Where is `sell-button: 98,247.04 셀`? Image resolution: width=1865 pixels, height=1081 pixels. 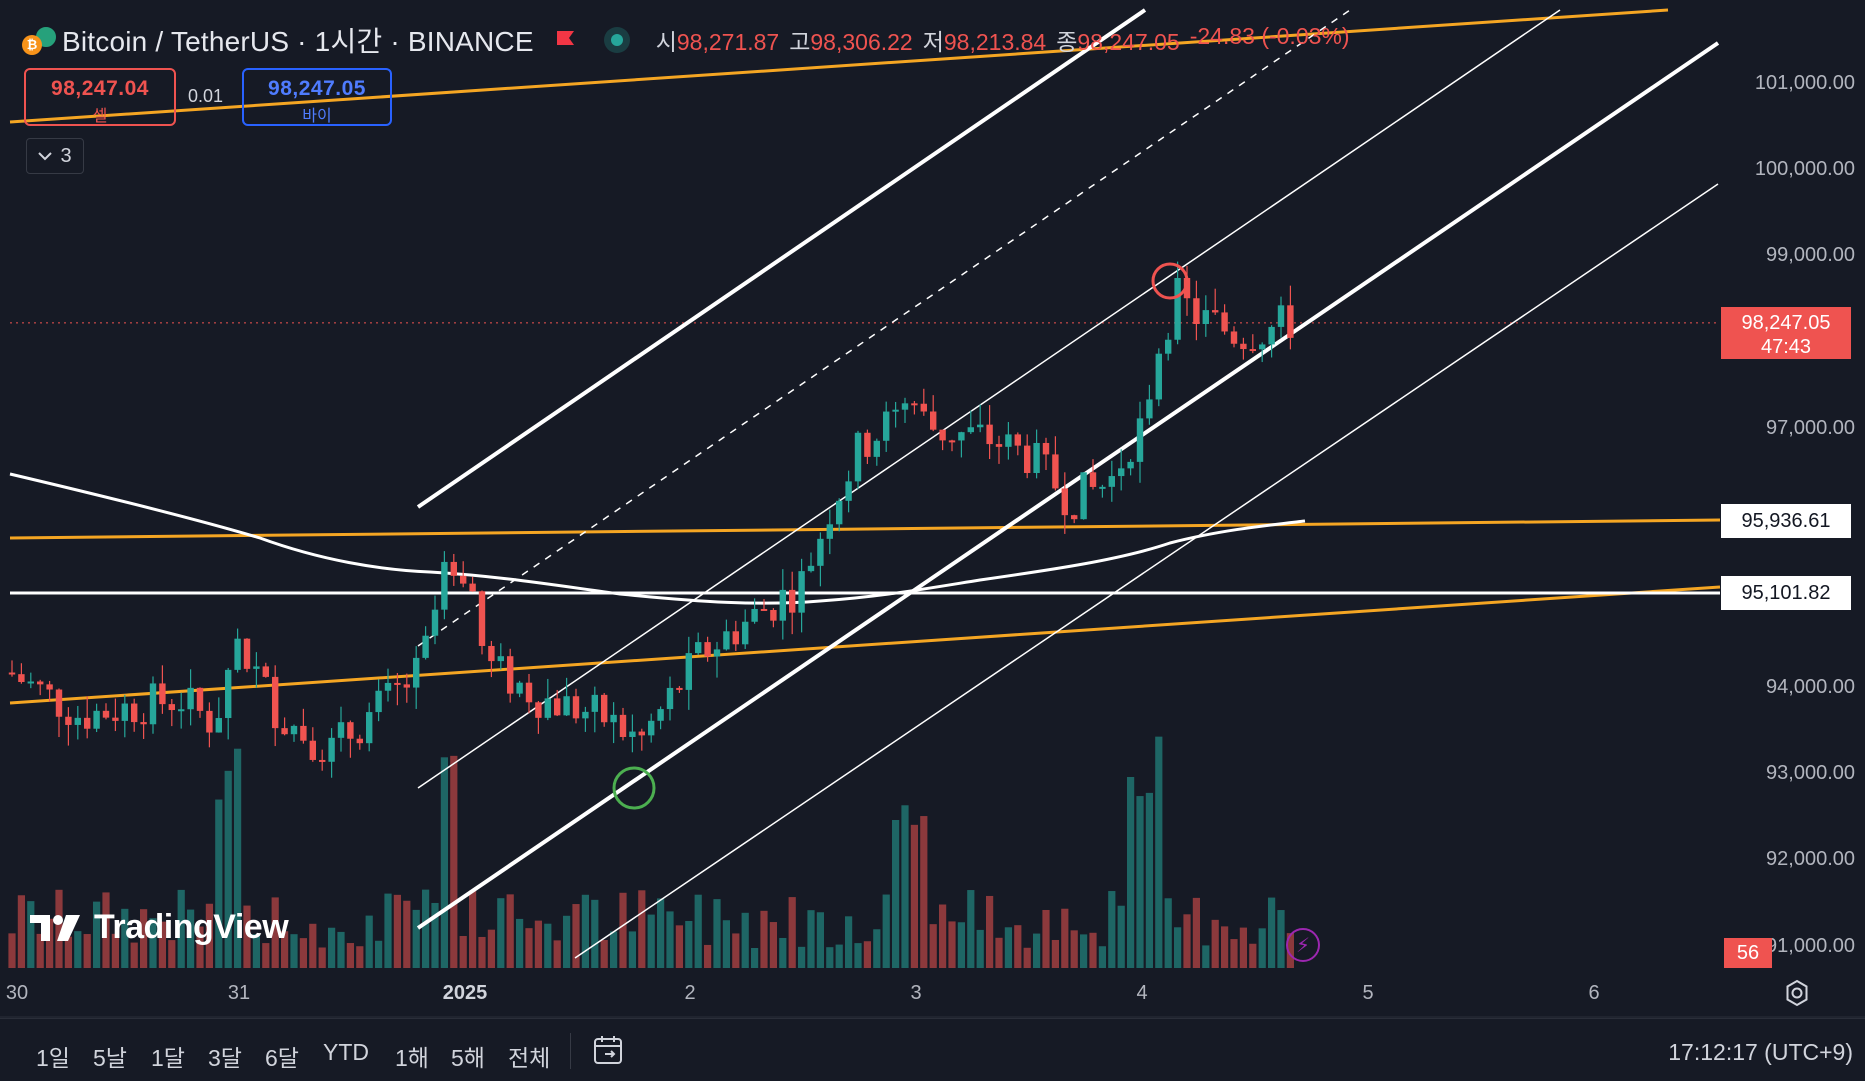
sell-button: 98,247.04 셀 is located at coordinates (100, 97).